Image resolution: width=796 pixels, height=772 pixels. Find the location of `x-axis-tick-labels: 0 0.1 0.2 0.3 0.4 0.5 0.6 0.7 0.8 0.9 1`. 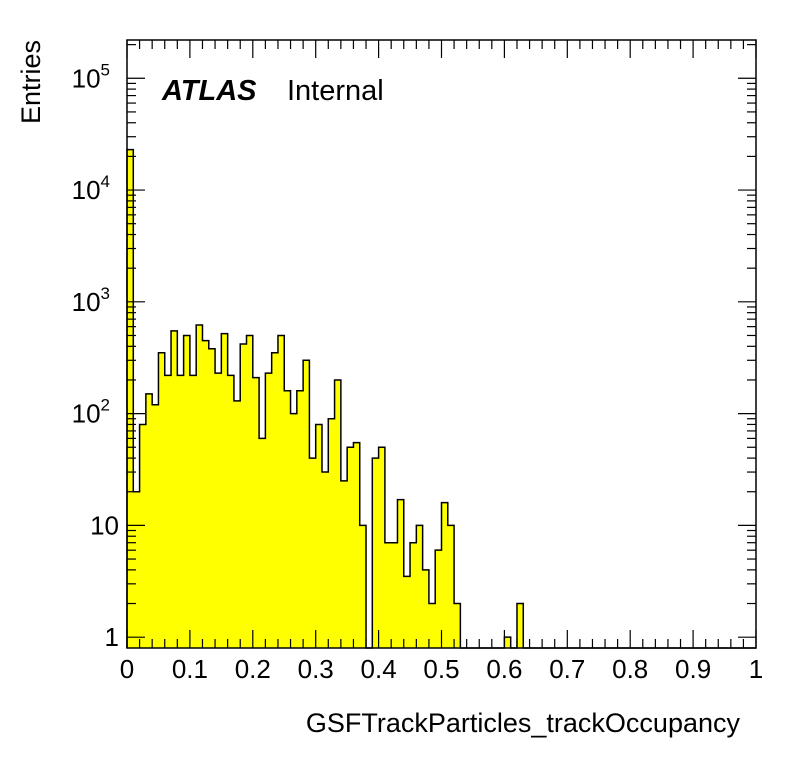

x-axis-tick-labels: 0 0.1 0.2 0.3 0.4 0.5 0.6 0.7 0.8 0.9 1 is located at coordinates (441, 669).